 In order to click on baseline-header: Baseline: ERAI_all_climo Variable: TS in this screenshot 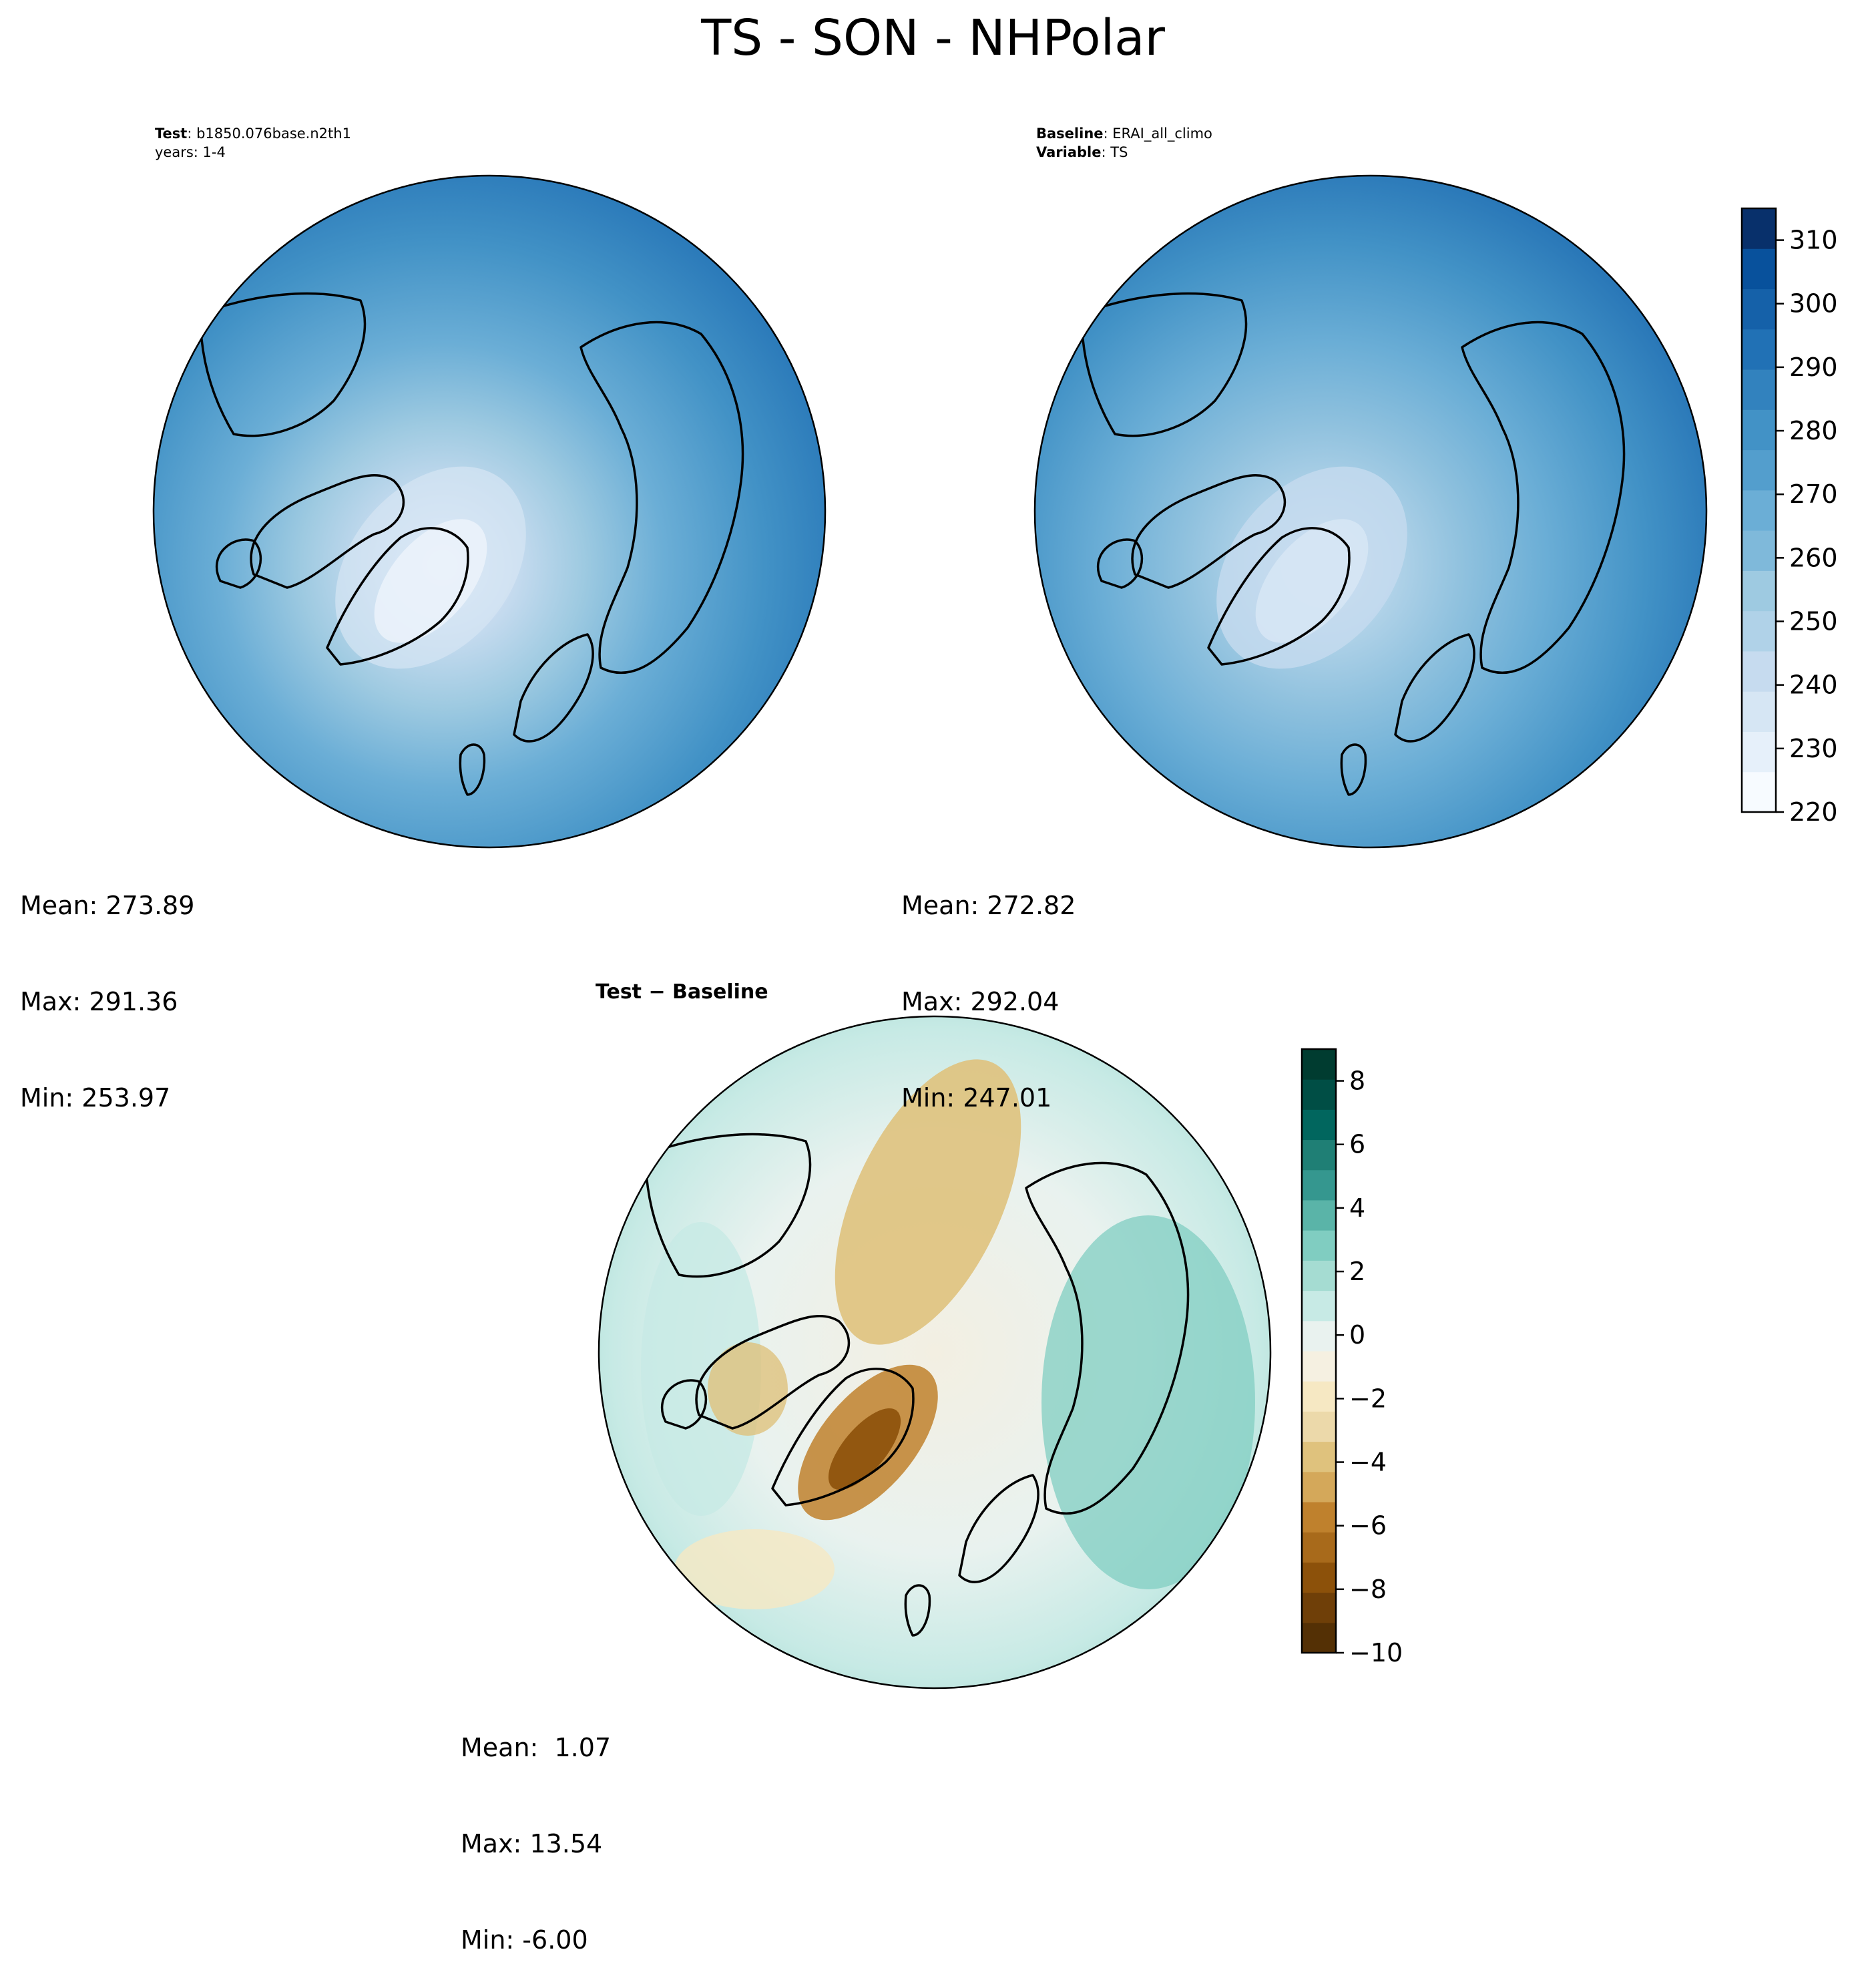, I will do `click(1124, 143)`.